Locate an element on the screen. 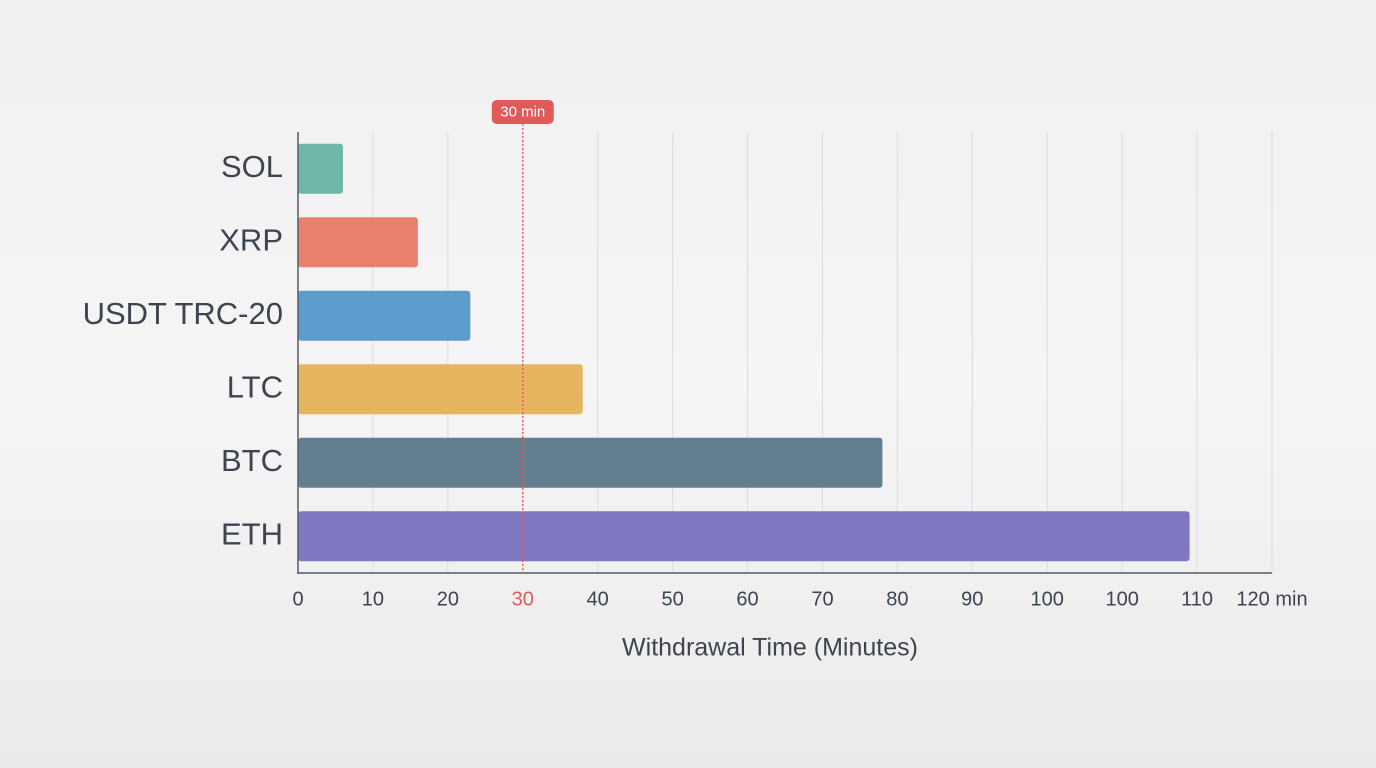  x-axis-title: Withdrawal Time (Minutes) is located at coordinates (770, 648).